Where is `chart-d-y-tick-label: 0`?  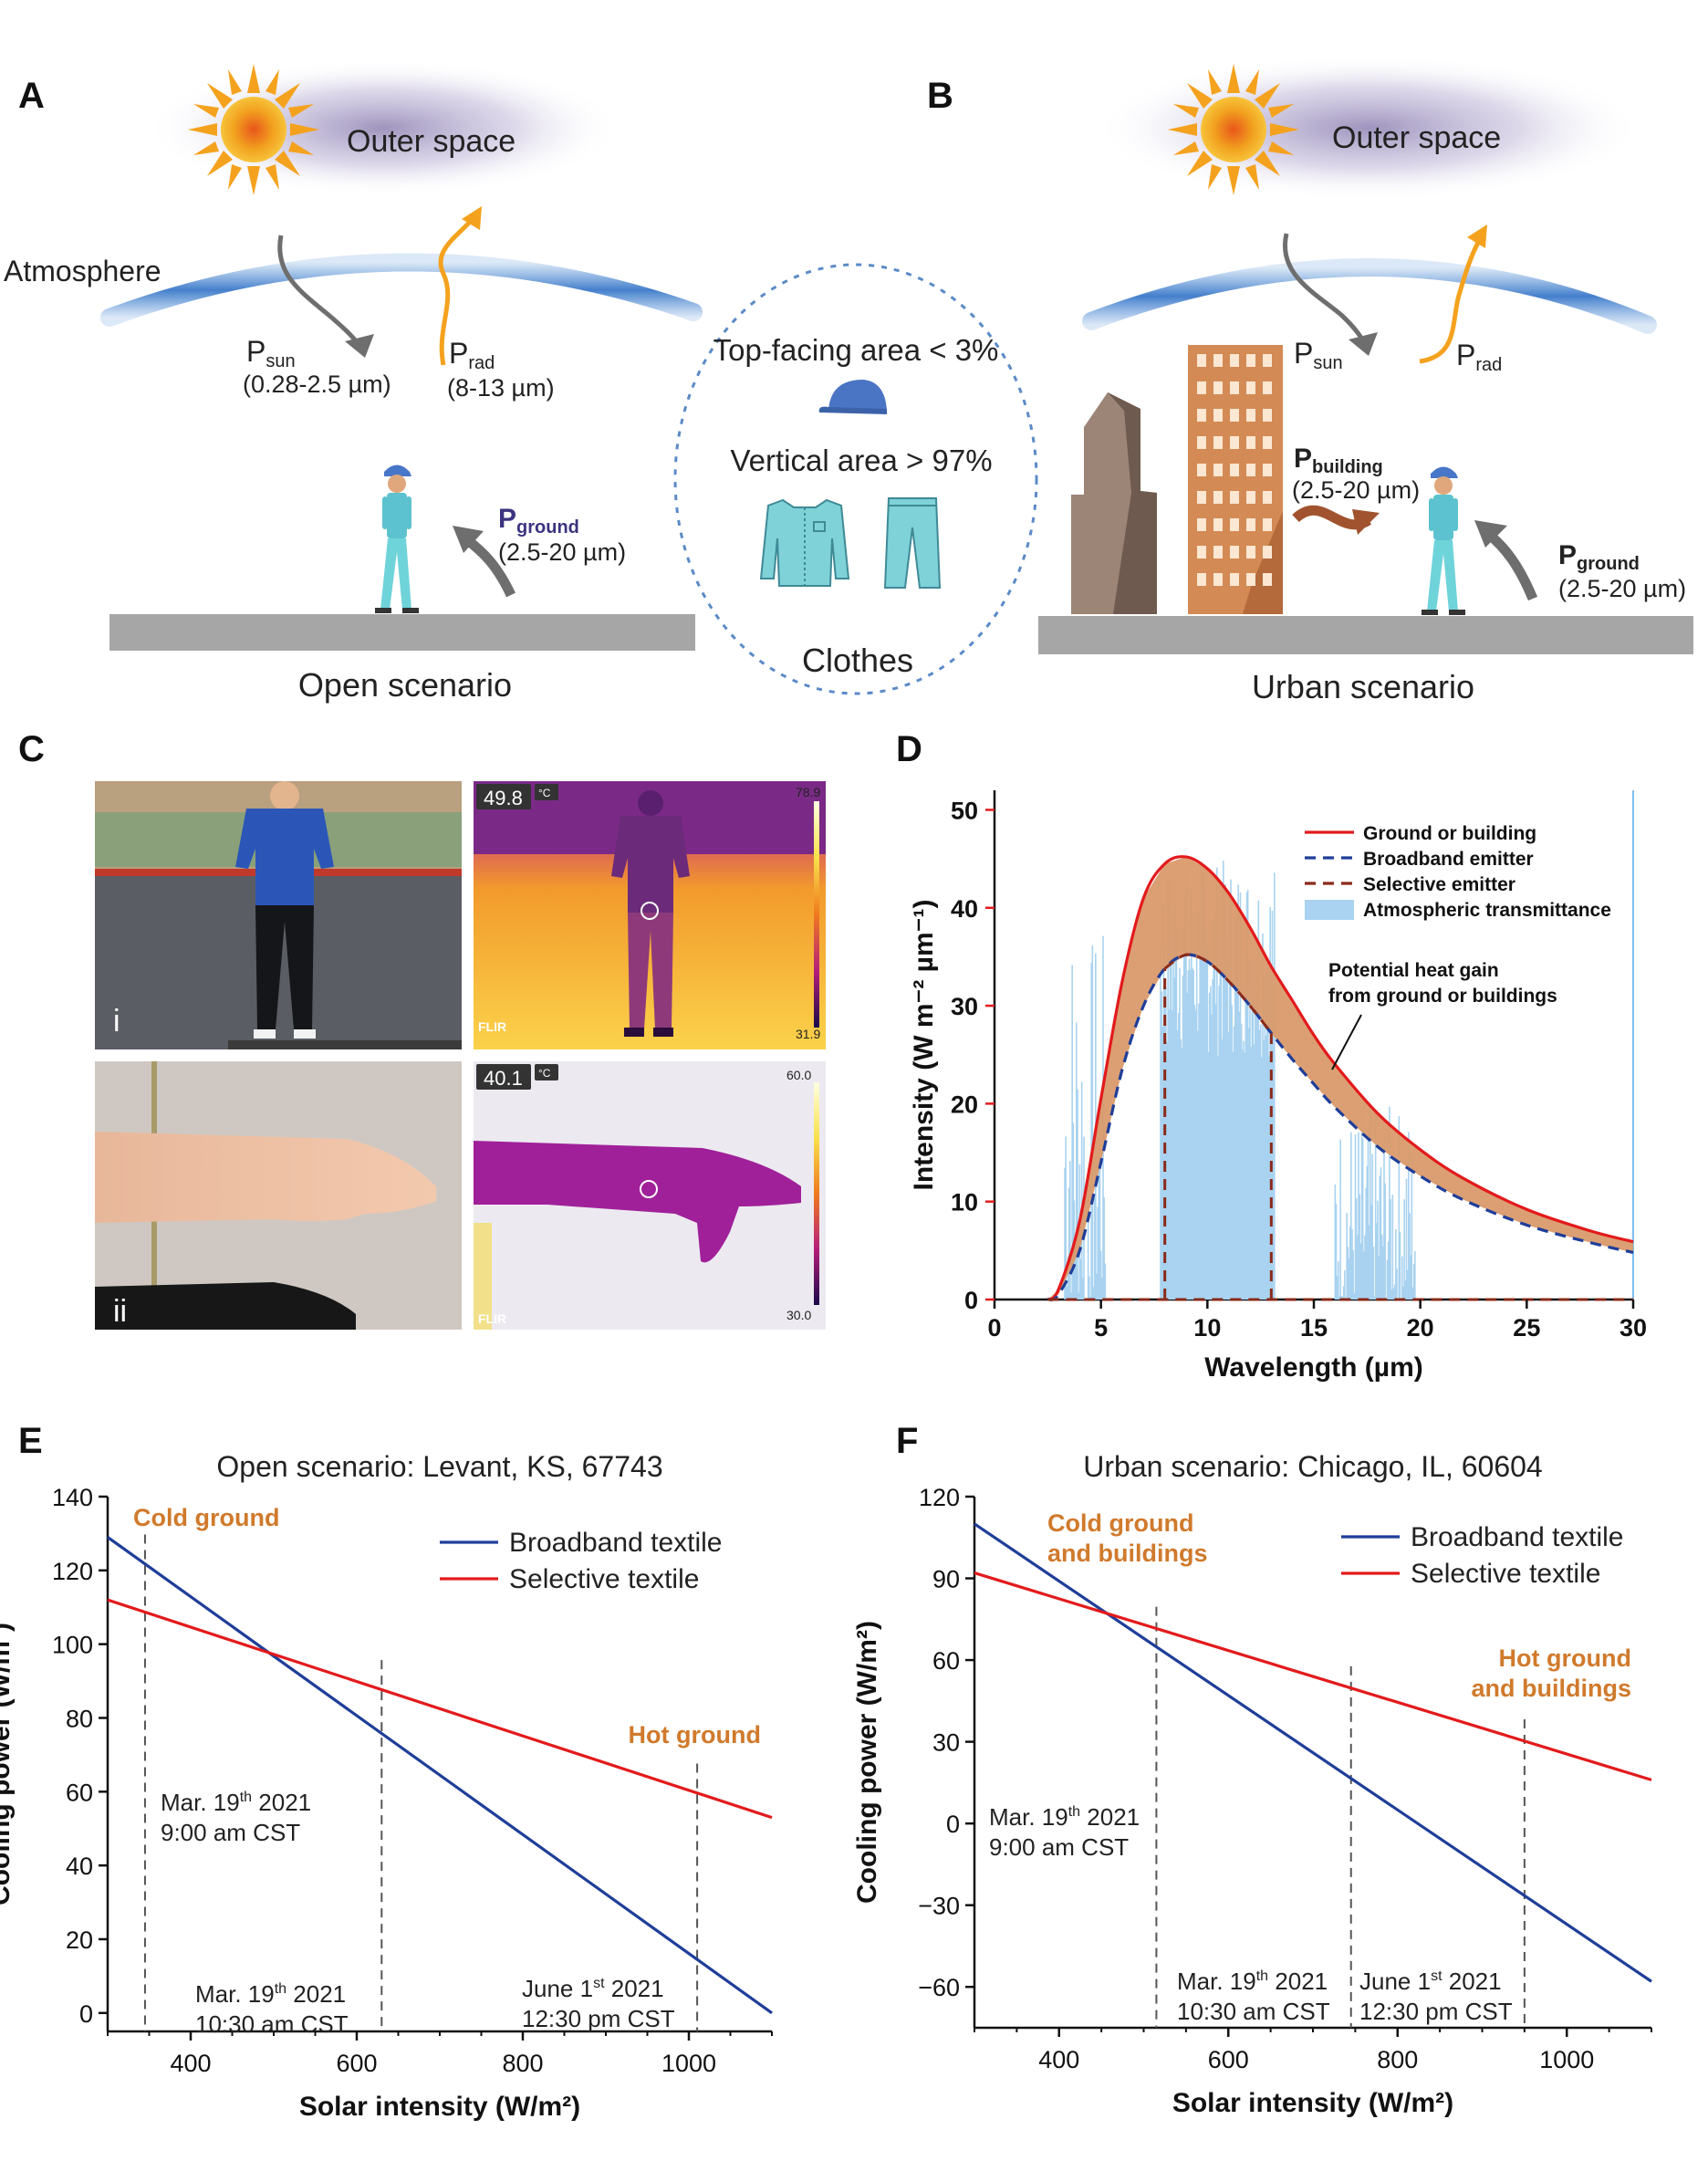 chart-d-y-tick-label: 0 is located at coordinates (971, 1301).